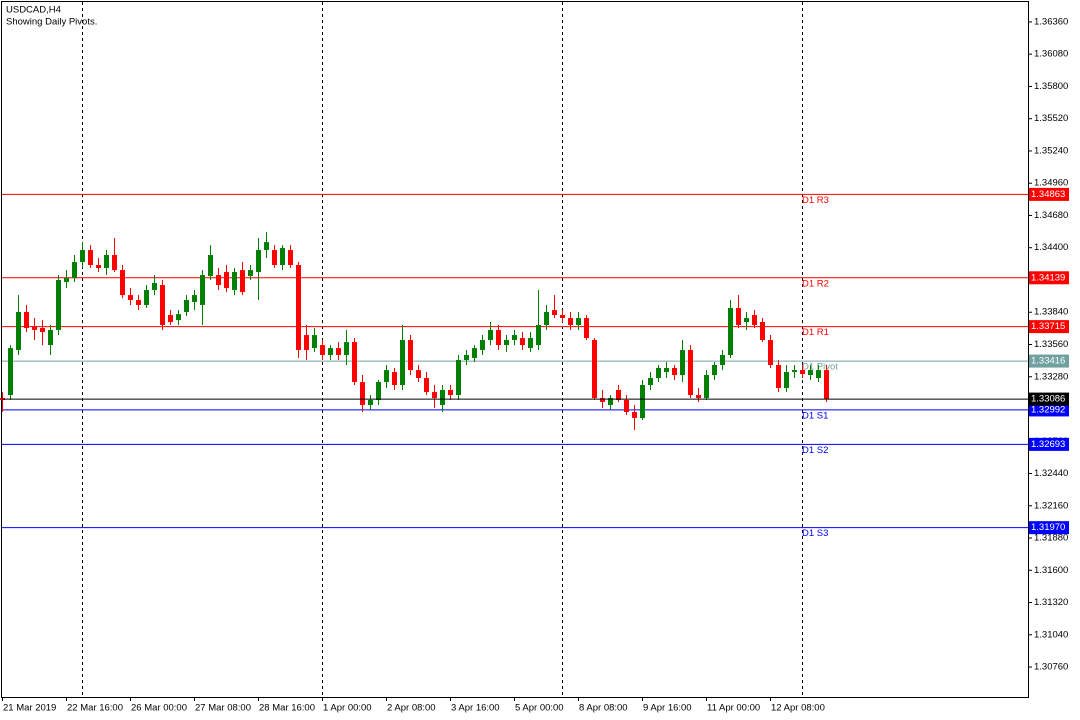  Describe the element at coordinates (159, 708) in the screenshot. I see `x-tick-label: 26 Mar 00:00` at that location.